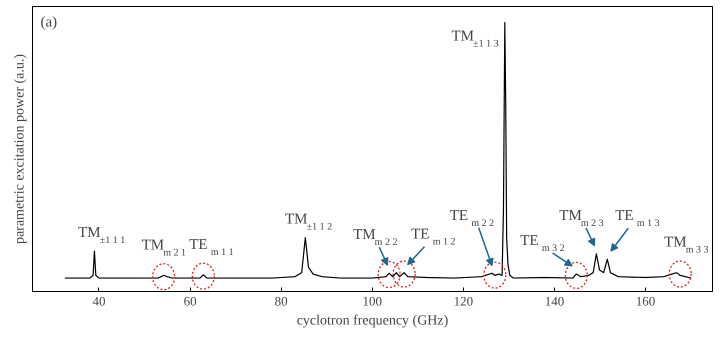 The height and width of the screenshot is (341, 720). Describe the element at coordinates (646, 301) in the screenshot. I see `x-tick-label: 160` at that location.